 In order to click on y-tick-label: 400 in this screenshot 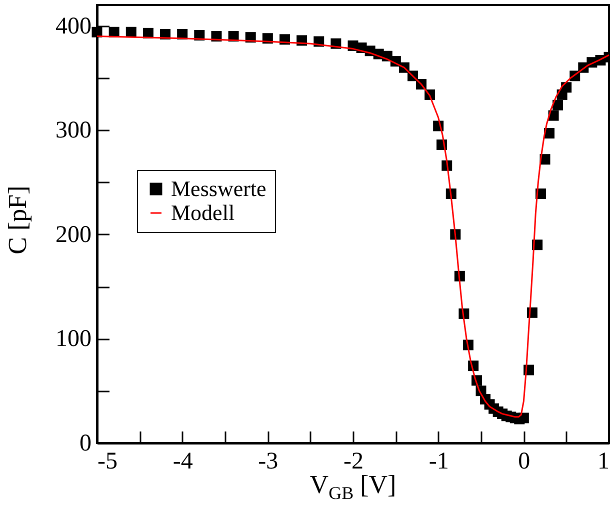, I will do `click(74, 26)`.